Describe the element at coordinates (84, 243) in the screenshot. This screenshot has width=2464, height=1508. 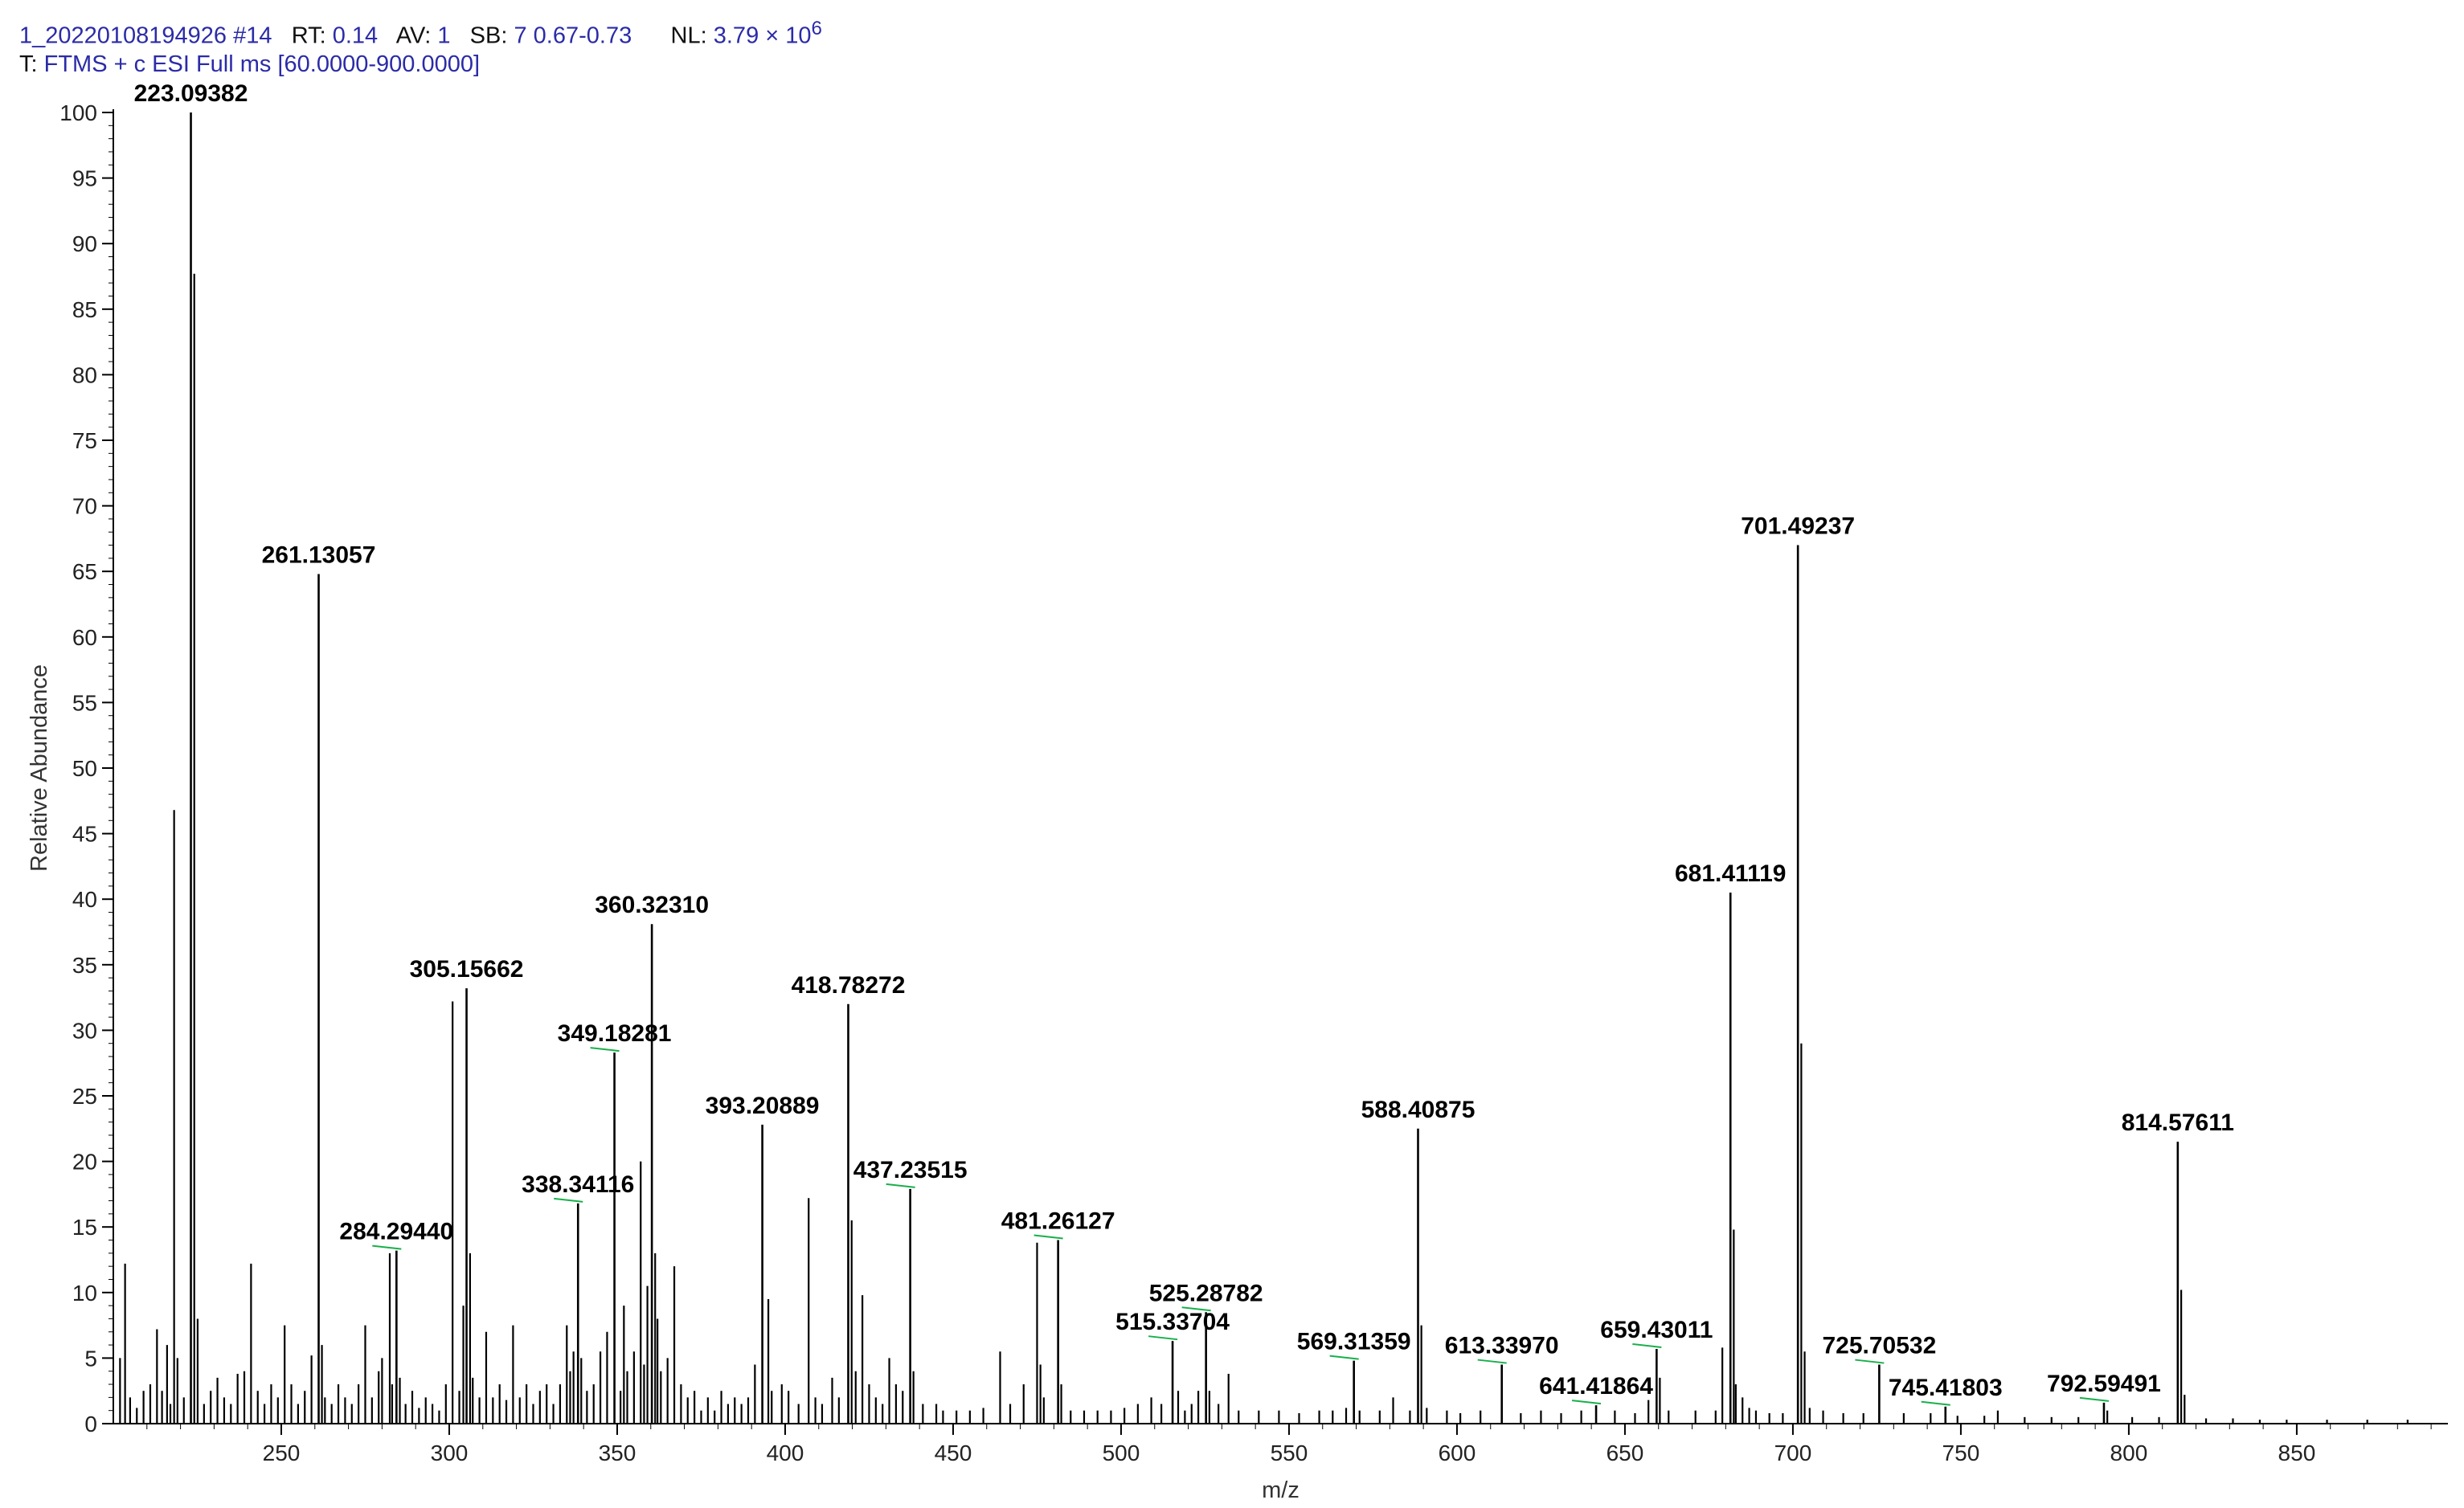
I see `y-tick-label: 90` at that location.